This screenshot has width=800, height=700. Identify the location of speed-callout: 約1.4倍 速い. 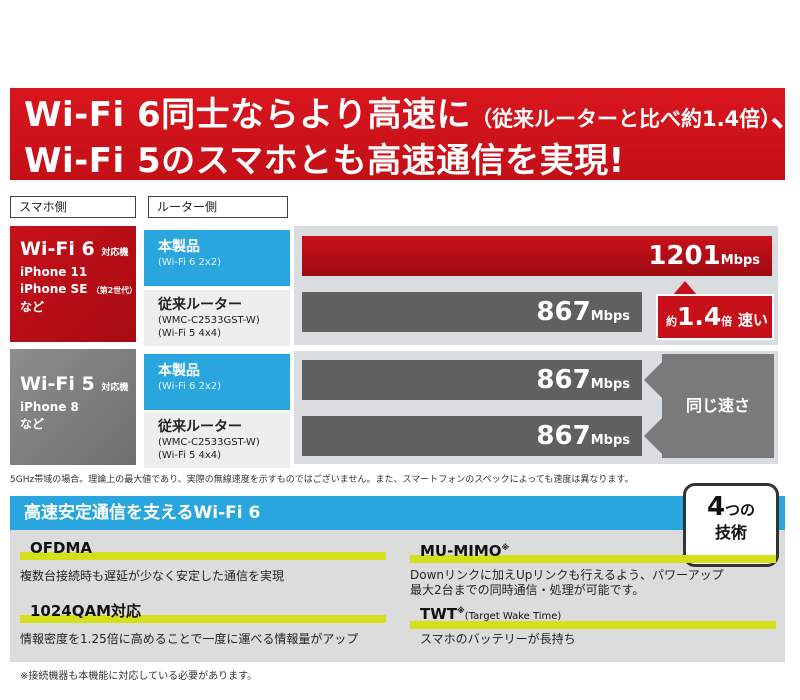
(715, 317).